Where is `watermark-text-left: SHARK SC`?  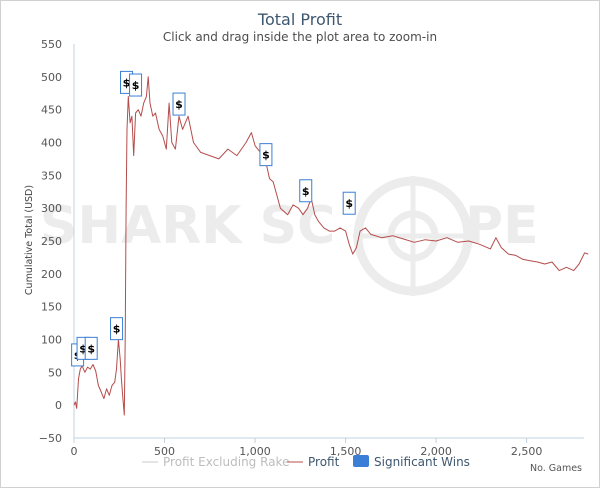
watermark-text-left: SHARK SC is located at coordinates (187, 226).